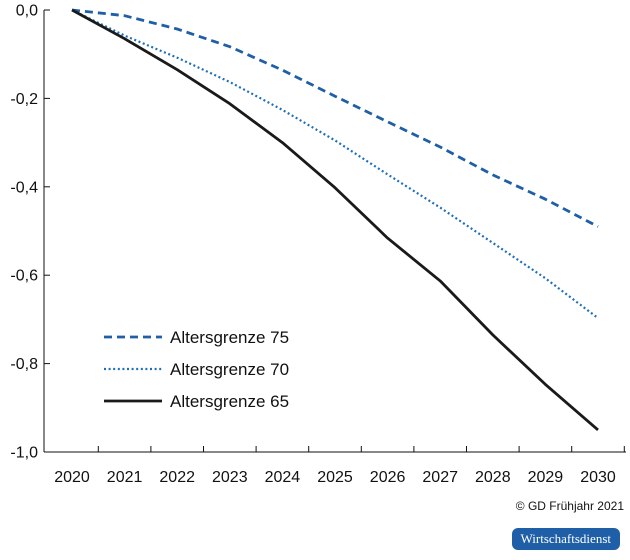 The width and height of the screenshot is (630, 560). What do you see at coordinates (125, 477) in the screenshot?
I see `x-tick-label: 2021` at bounding box center [125, 477].